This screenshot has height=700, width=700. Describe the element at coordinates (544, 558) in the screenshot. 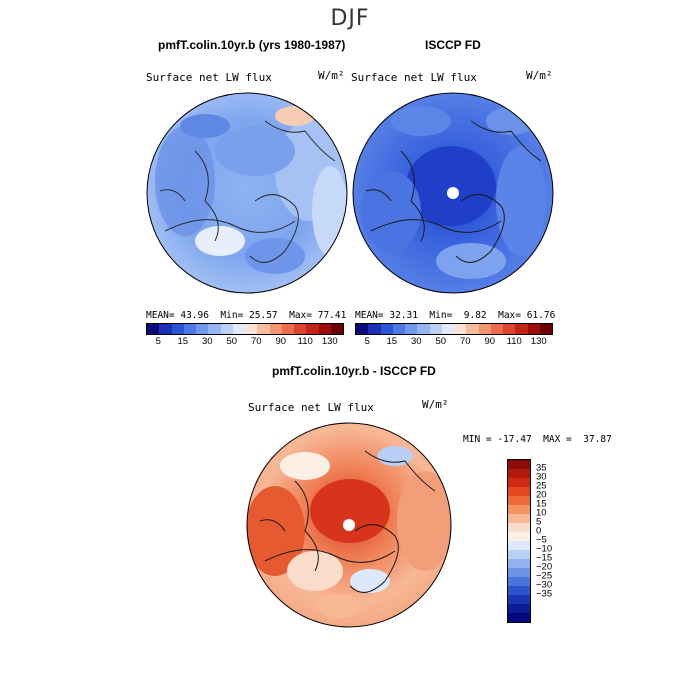

I see `colorbar-tick-label: −15` at that location.